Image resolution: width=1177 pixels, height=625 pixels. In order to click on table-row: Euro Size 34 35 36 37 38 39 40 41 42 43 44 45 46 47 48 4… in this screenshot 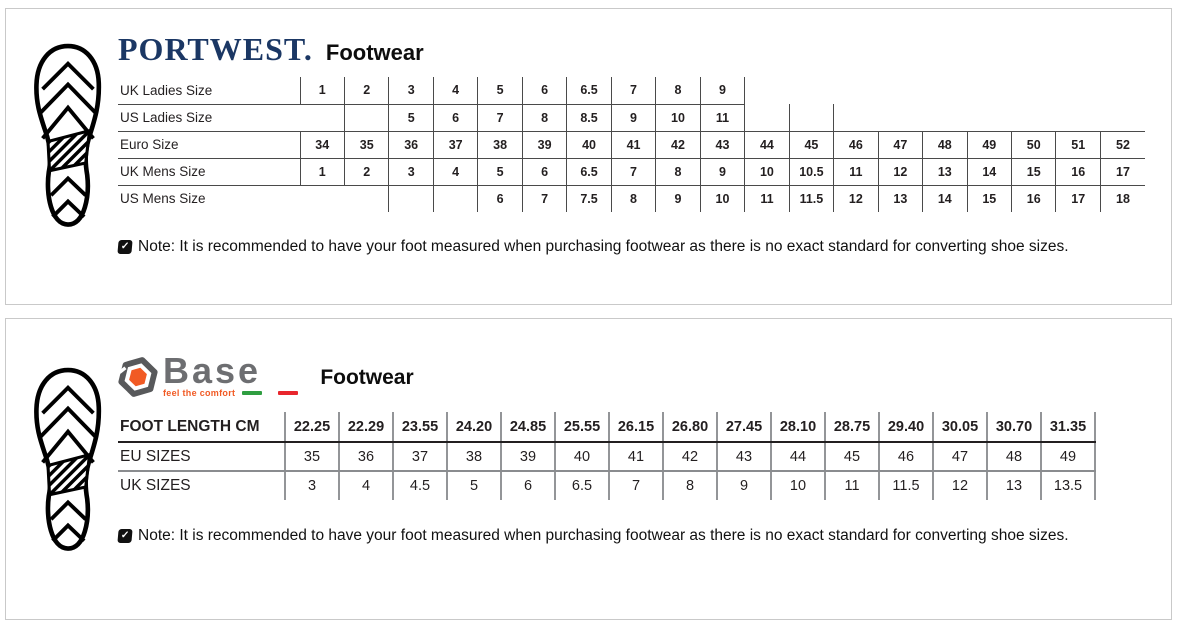, I will do `click(631, 145)`.